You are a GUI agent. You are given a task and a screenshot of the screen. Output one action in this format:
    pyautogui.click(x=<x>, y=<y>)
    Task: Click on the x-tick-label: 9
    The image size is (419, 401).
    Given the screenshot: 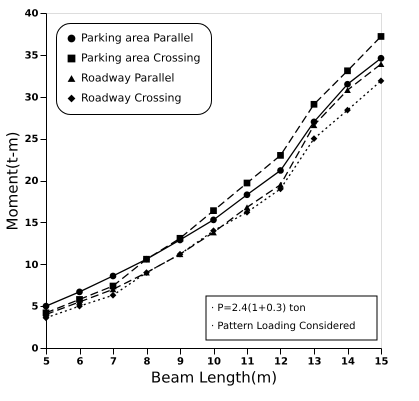 What is the action you would take?
    pyautogui.click(x=180, y=362)
    